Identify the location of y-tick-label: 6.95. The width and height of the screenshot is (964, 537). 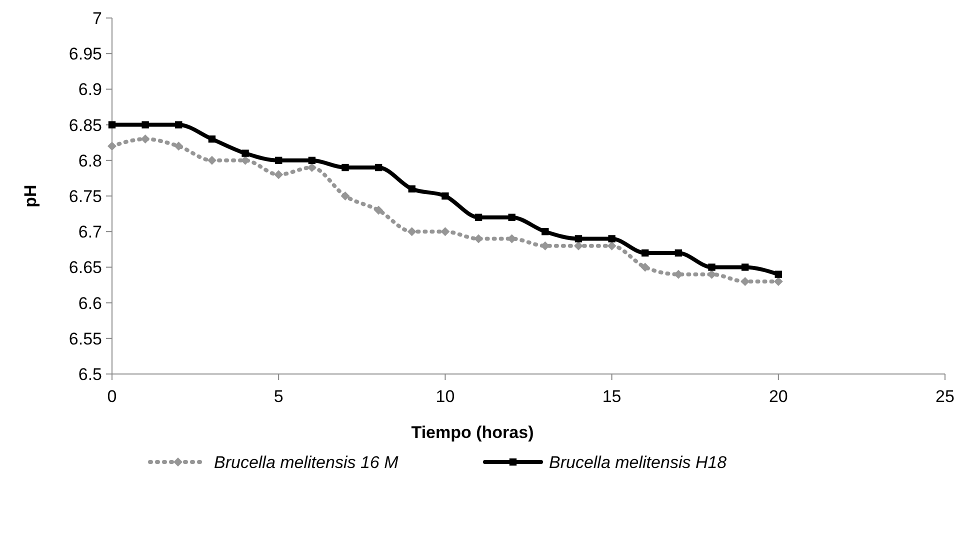
(85, 54).